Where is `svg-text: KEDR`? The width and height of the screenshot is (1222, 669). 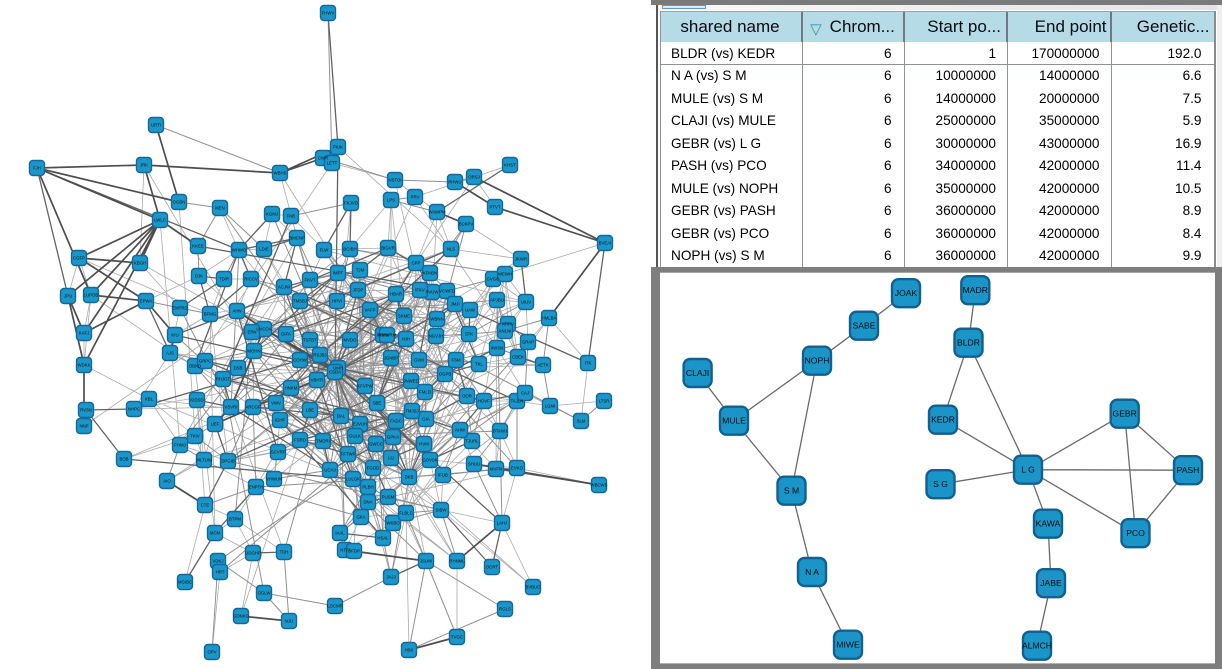 svg-text: KEDR is located at coordinates (943, 419).